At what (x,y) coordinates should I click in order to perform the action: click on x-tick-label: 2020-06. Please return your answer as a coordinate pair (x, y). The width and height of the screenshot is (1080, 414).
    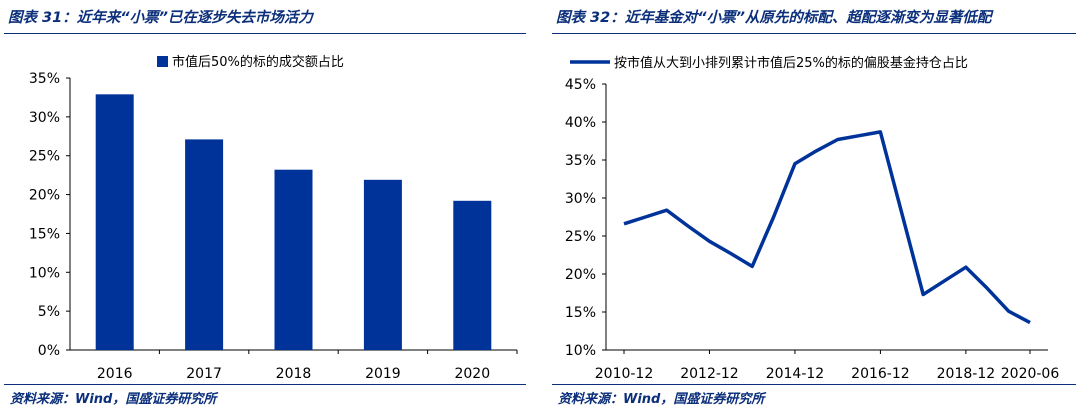
    Looking at the image, I should click on (1030, 374).